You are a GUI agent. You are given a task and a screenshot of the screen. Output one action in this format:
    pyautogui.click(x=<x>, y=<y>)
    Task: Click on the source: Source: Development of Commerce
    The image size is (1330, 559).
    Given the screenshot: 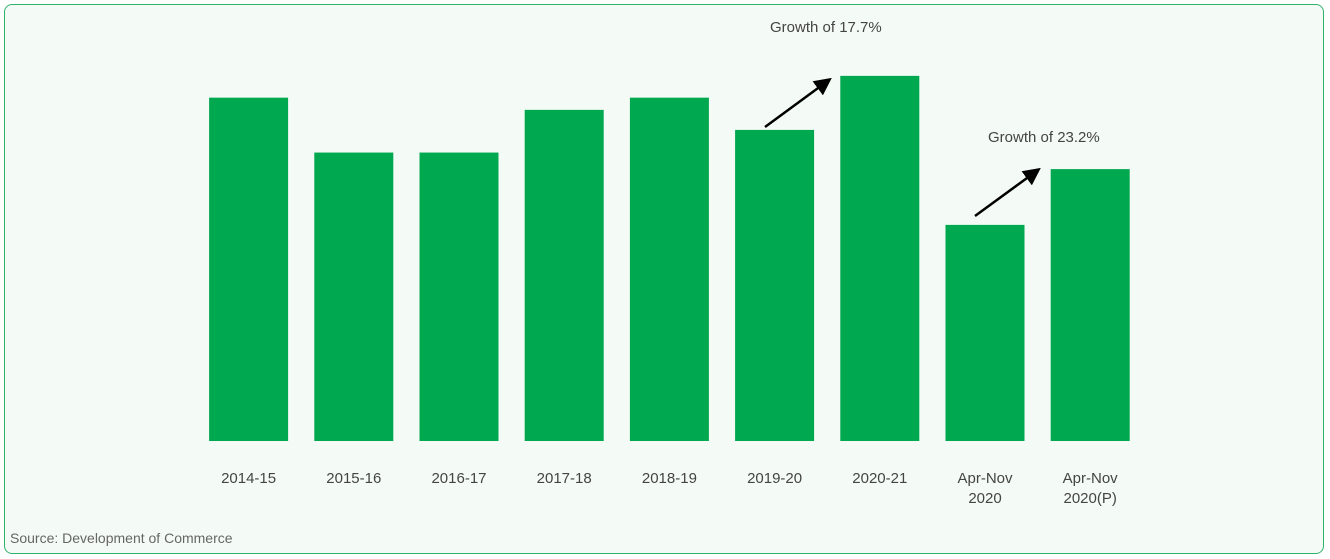 What is the action you would take?
    pyautogui.click(x=121, y=538)
    